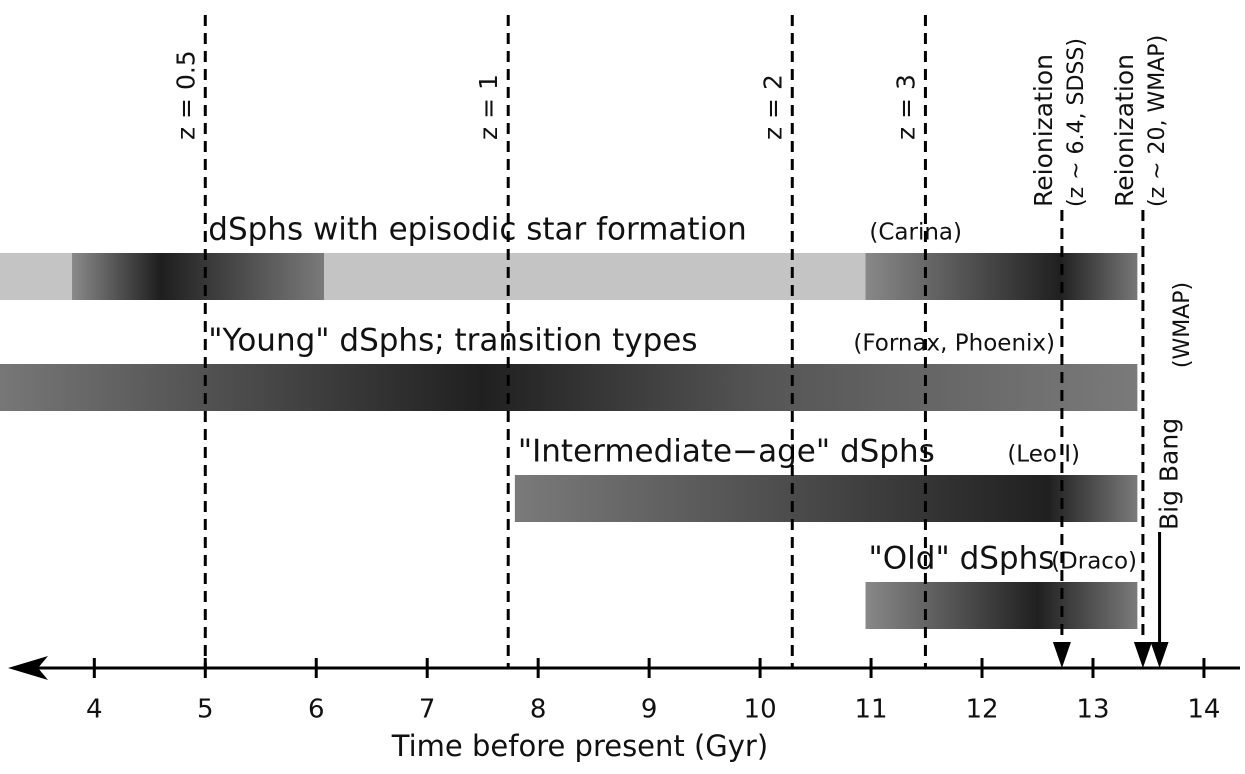  I want to click on event-sublabel: (z ~ 20, WMAP), so click(1157, 121).